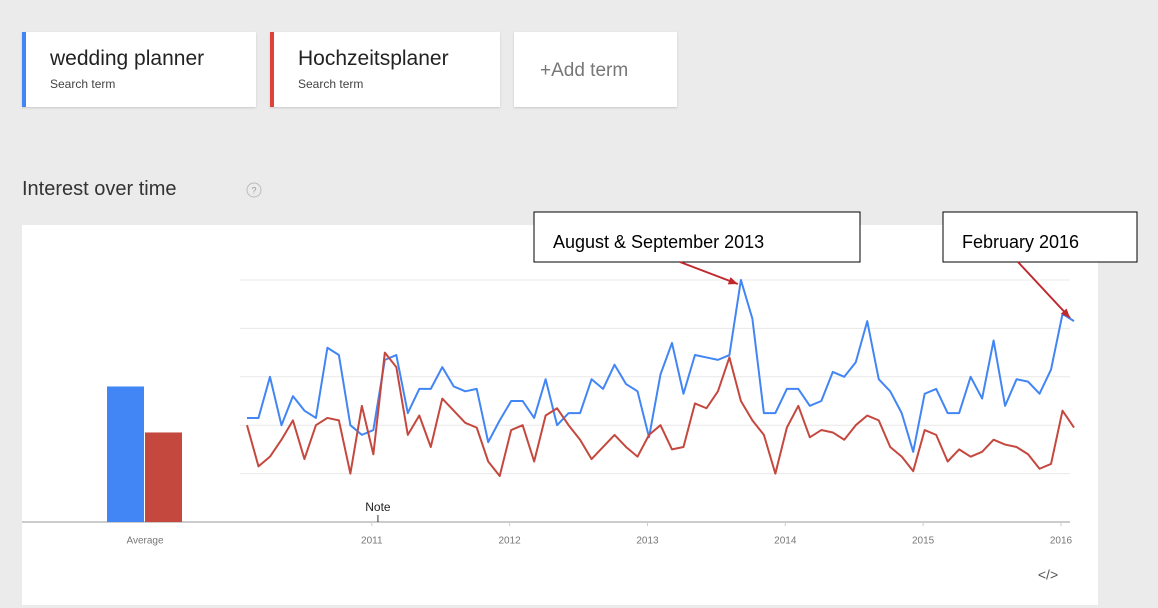 Image resolution: width=1158 pixels, height=608 pixels. What do you see at coordinates (373, 58) in the screenshot?
I see `term-name: Hochzeitsplaner` at bounding box center [373, 58].